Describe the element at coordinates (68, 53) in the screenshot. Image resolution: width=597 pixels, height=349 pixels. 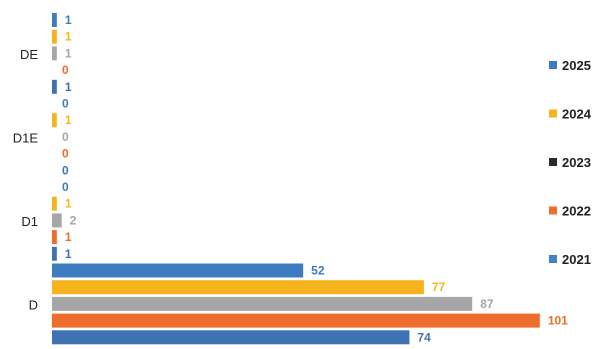
I see `value-label-de-2023: 1` at that location.